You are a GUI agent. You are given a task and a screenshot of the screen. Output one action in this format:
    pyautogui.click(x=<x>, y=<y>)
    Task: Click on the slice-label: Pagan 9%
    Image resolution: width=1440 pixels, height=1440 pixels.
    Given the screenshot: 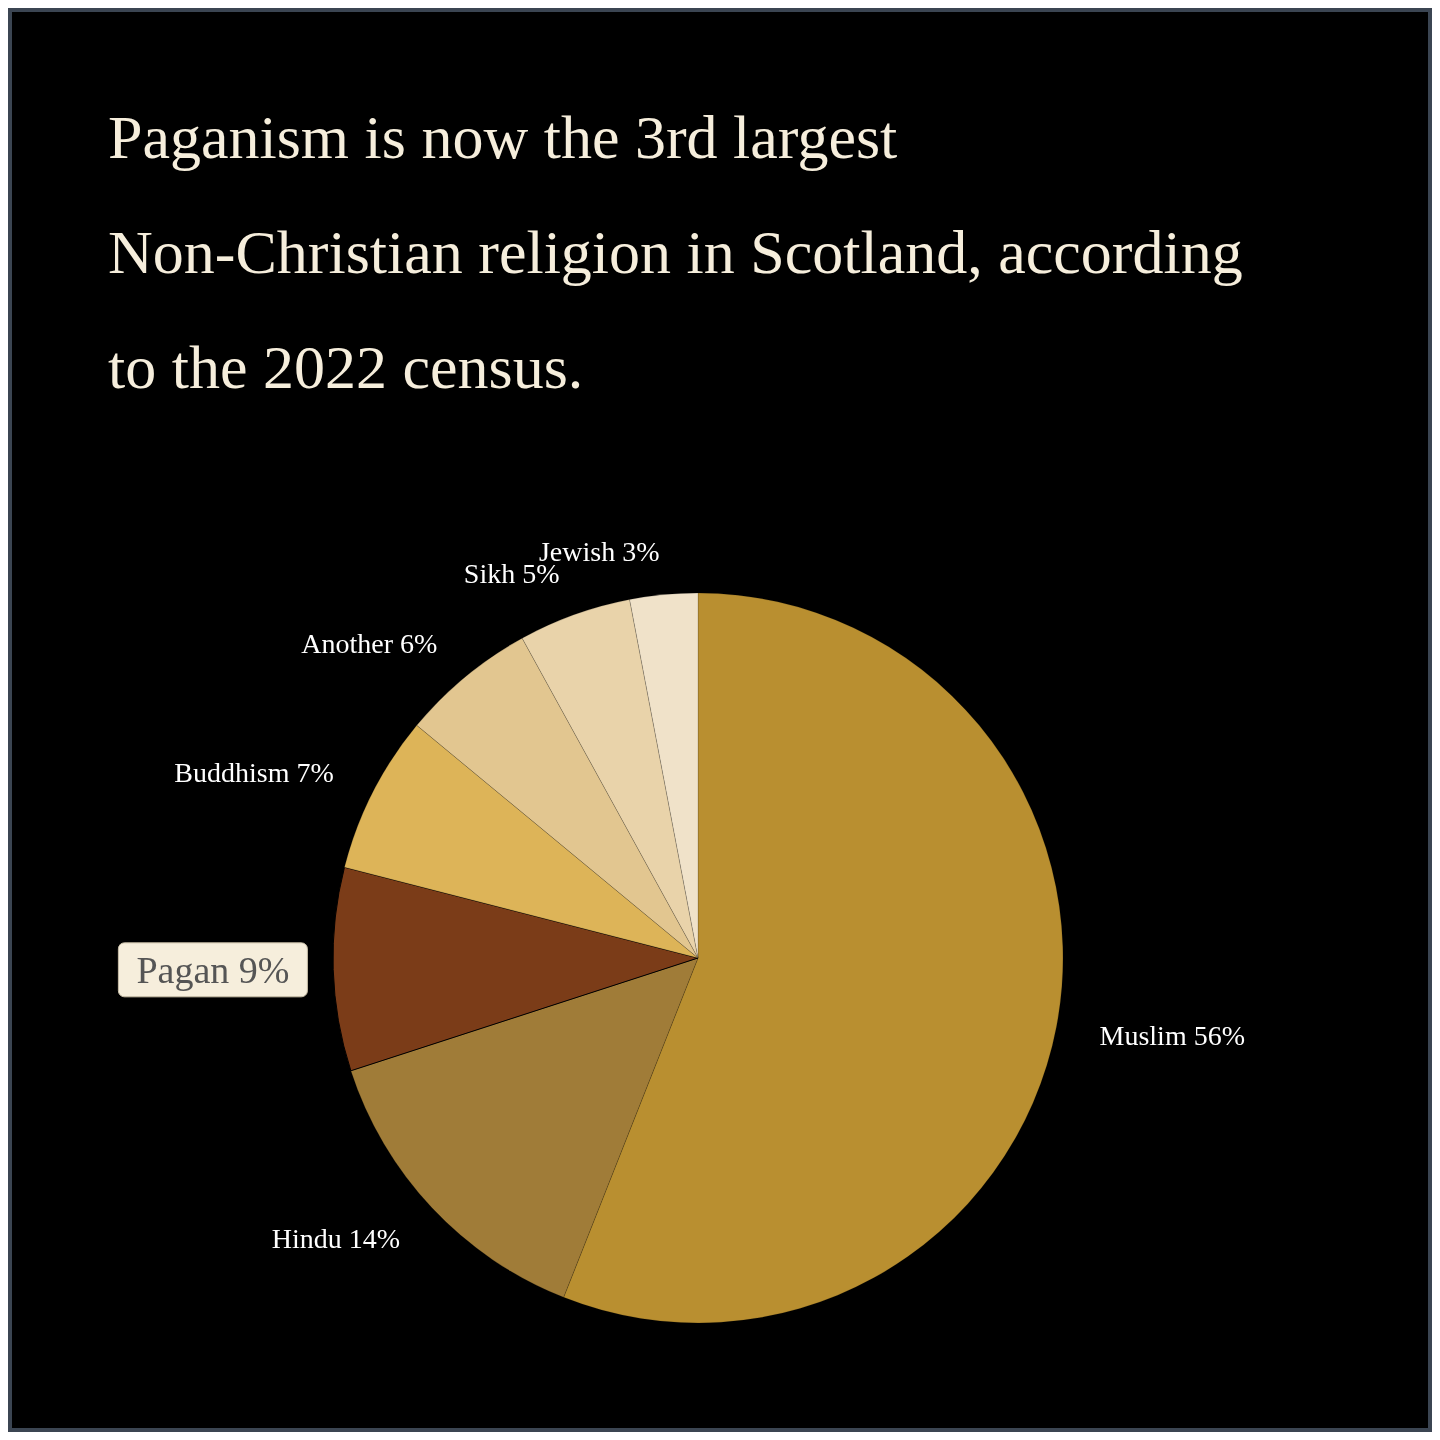 What is the action you would take?
    pyautogui.click(x=213, y=969)
    